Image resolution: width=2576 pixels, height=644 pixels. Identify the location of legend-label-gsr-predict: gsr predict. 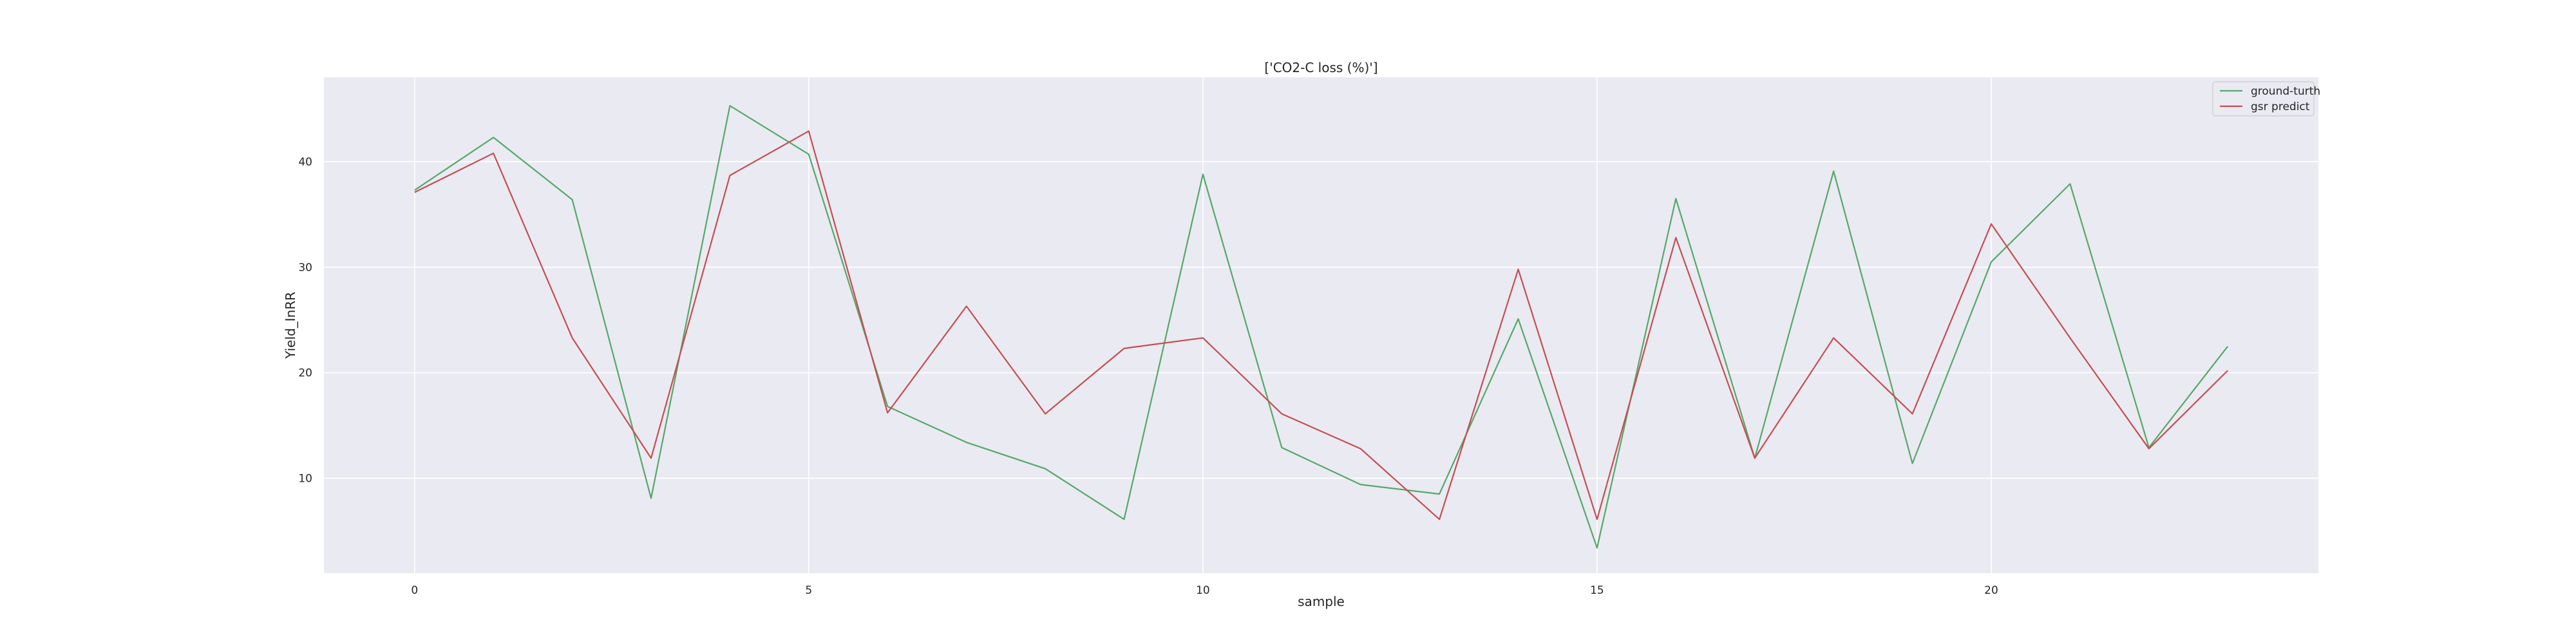
(2280, 107).